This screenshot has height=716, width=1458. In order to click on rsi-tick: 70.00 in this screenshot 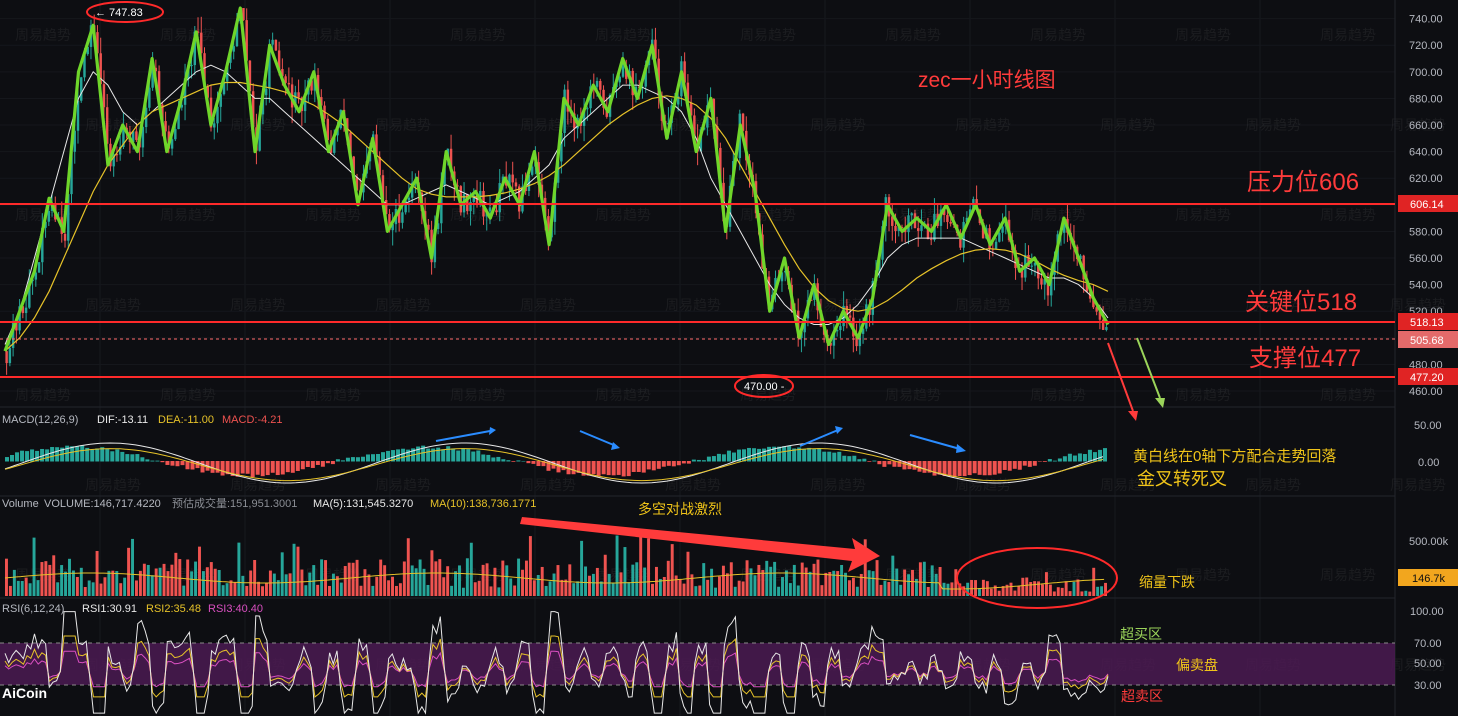, I will do `click(1428, 644)`.